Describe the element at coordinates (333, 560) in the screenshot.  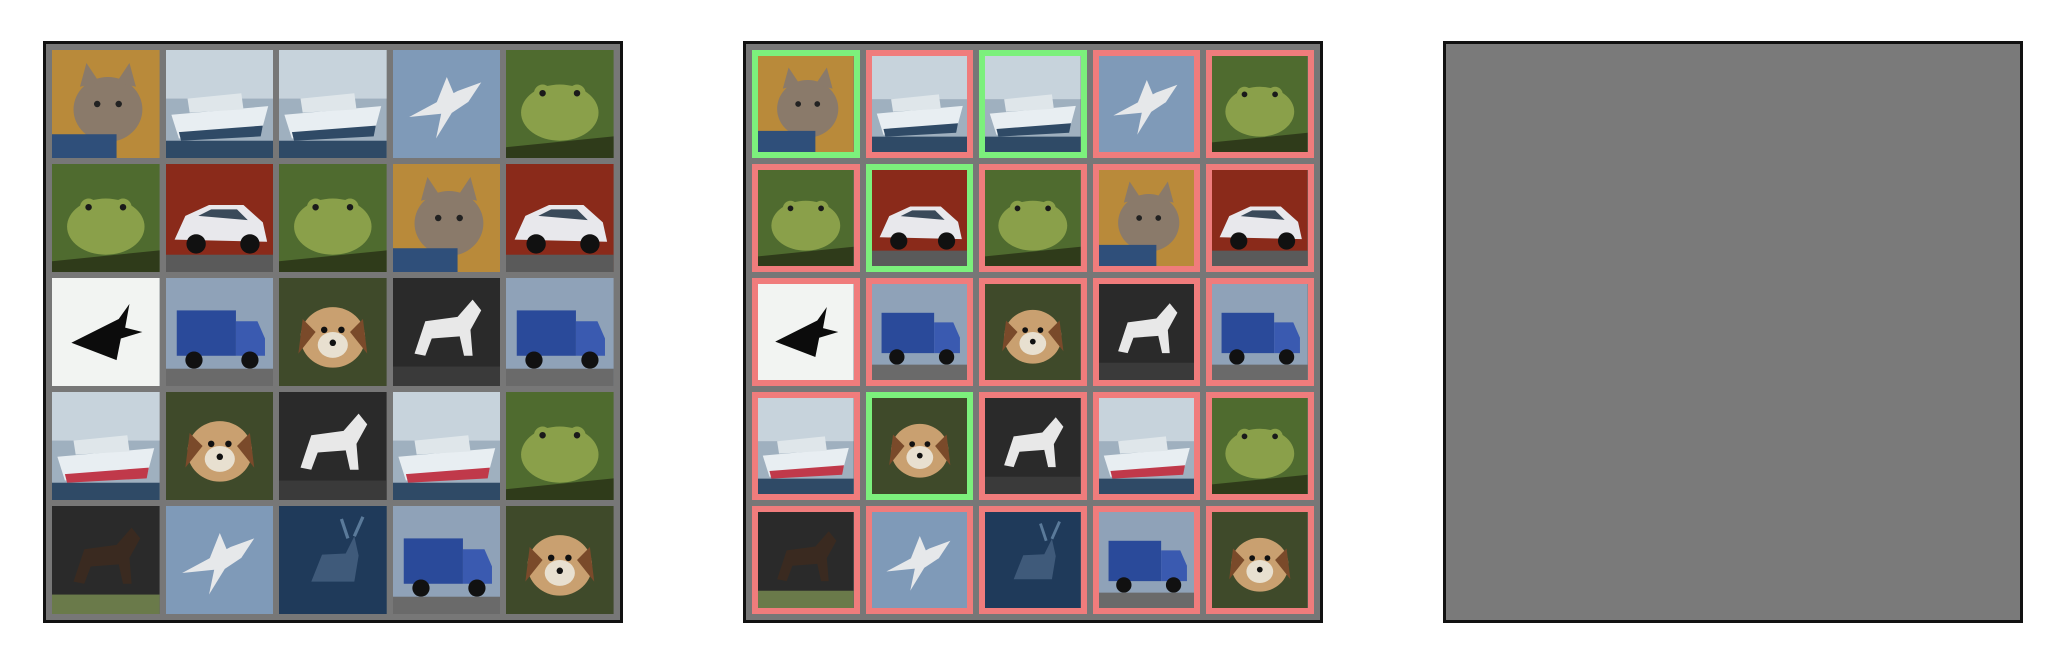
I see `image-tile-deer` at that location.